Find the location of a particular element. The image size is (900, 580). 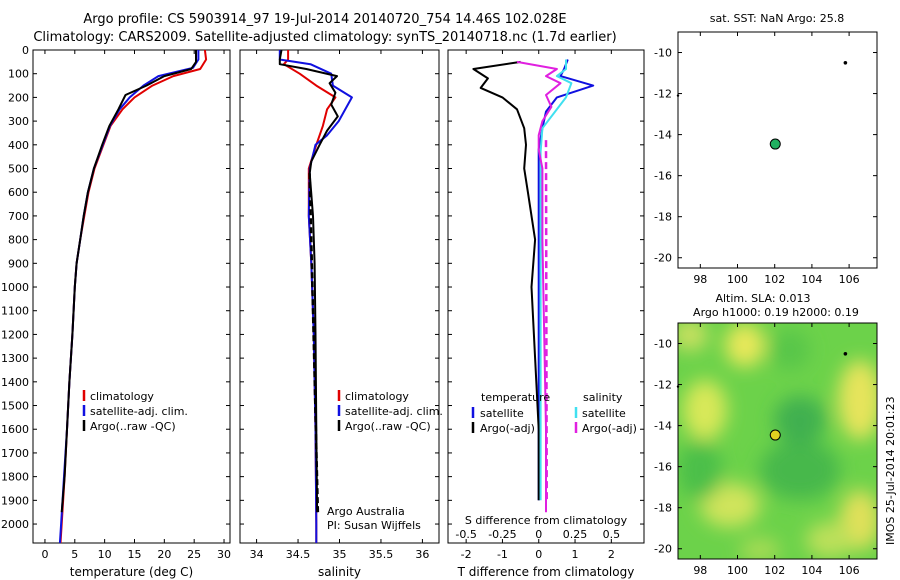

y-tick-label: 400 is located at coordinates (18, 145).